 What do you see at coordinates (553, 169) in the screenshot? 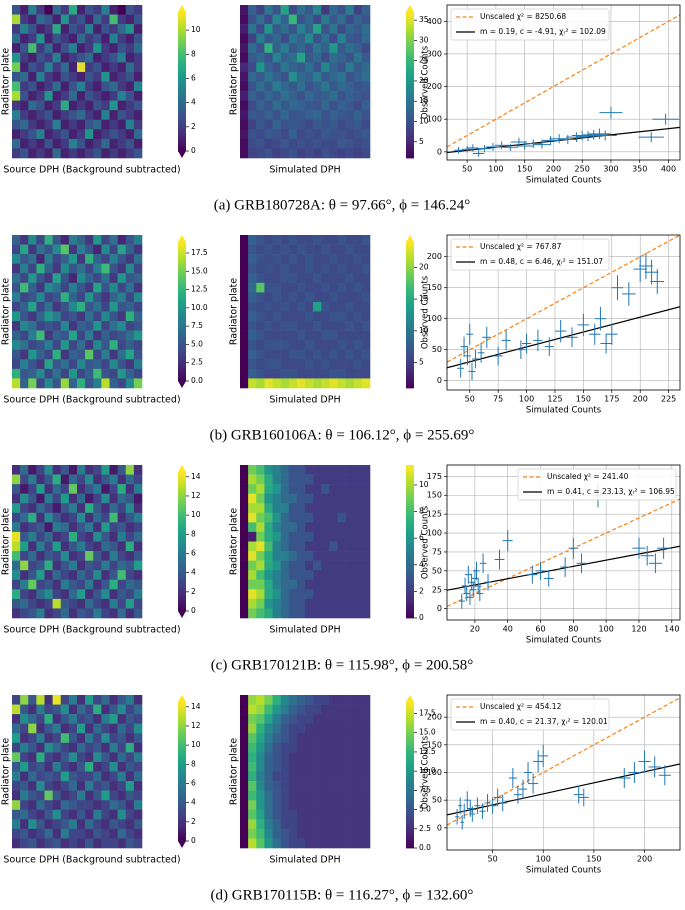
I see `x-tick-label: 200` at bounding box center [553, 169].